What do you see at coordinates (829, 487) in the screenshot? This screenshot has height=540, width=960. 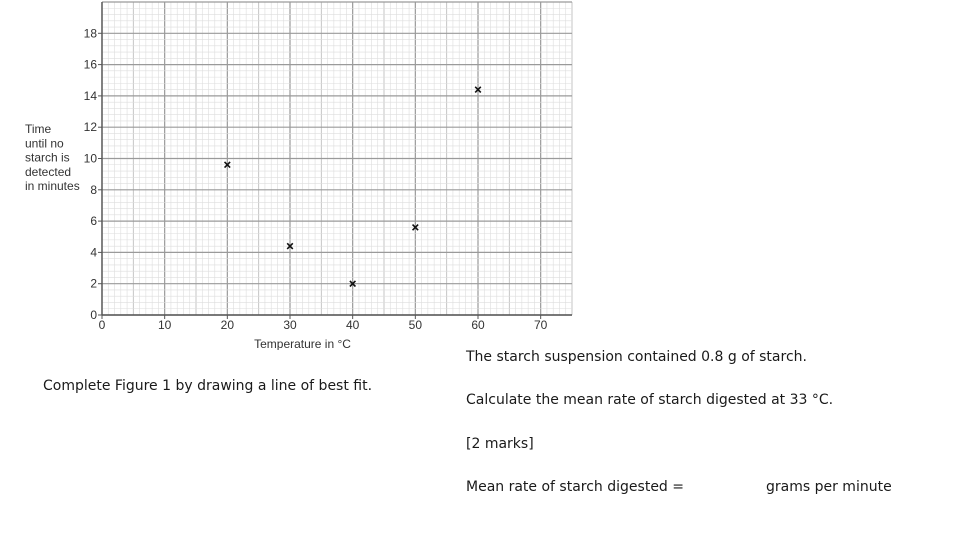 I see `answer-unit: grams per minute` at bounding box center [829, 487].